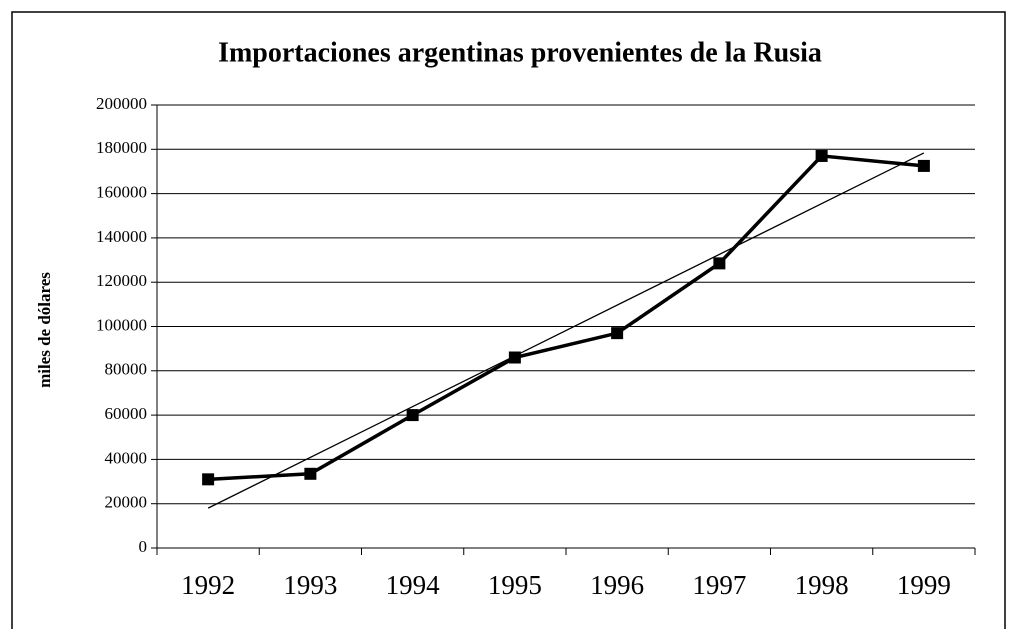 This screenshot has height=629, width=1018. I want to click on y-axis-label: miles de dólares, so click(44, 330).